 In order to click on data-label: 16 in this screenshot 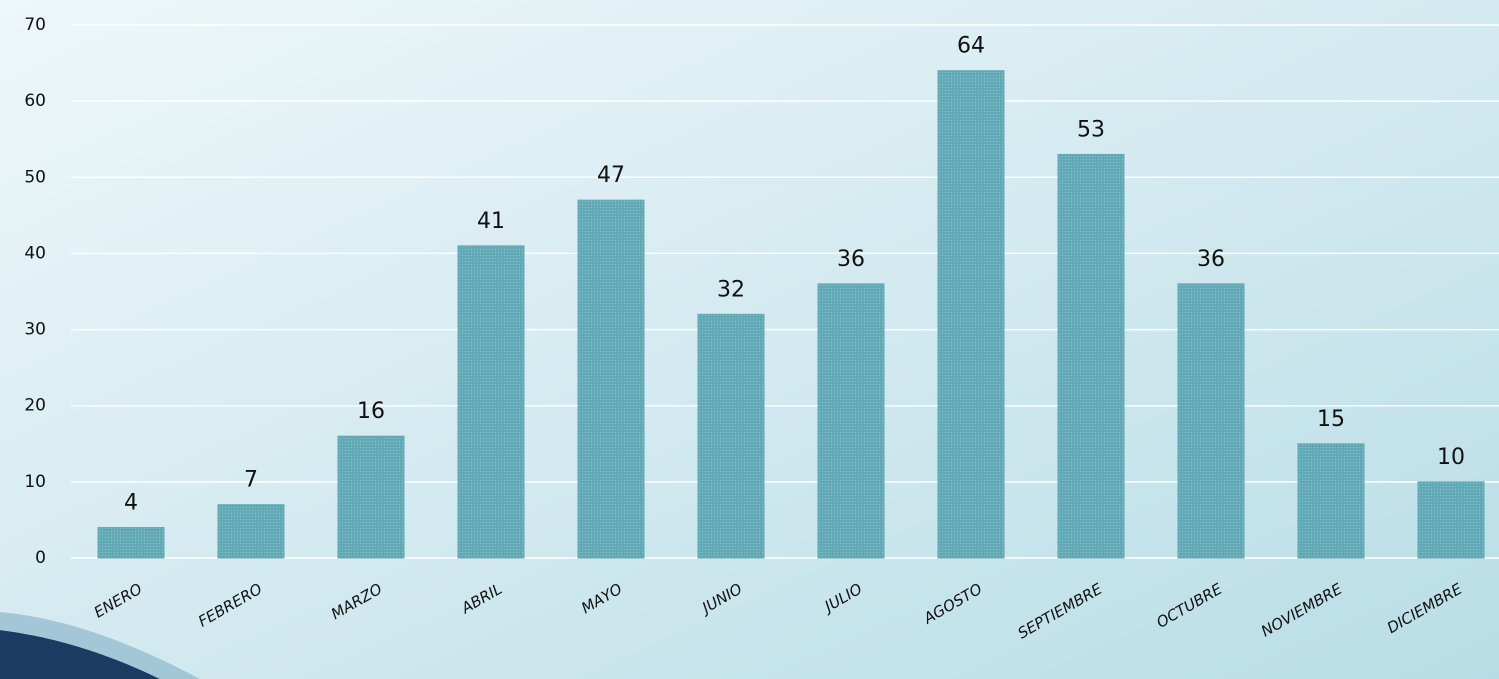, I will do `click(371, 411)`.